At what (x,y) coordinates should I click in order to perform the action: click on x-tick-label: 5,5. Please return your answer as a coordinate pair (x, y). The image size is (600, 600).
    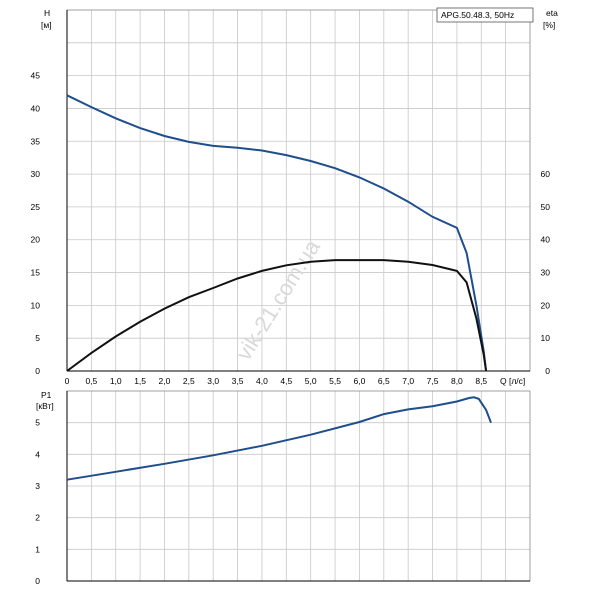
    Looking at the image, I should click on (335, 381).